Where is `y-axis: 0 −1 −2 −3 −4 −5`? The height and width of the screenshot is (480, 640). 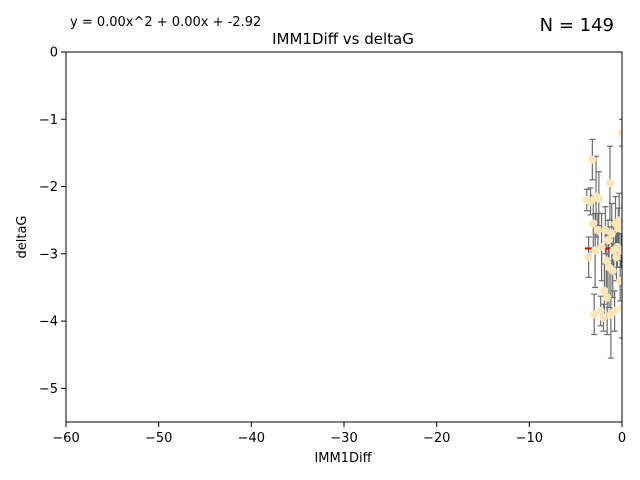
y-axis: 0 −1 −2 −3 −4 −5 is located at coordinates (52, 221).